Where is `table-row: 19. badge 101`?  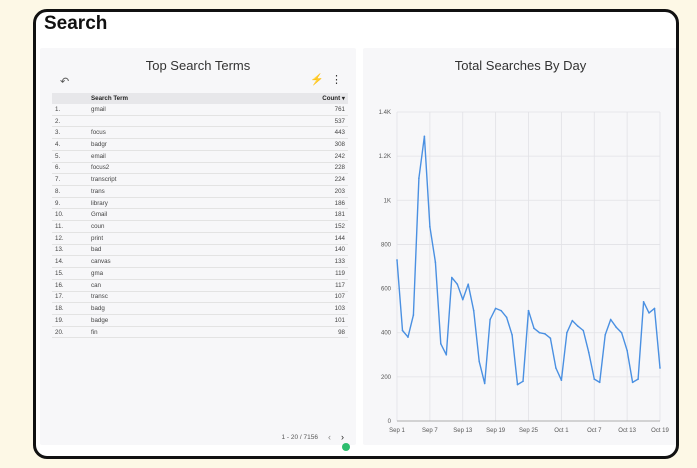
table-row: 19. badge 101 is located at coordinates (200, 320).